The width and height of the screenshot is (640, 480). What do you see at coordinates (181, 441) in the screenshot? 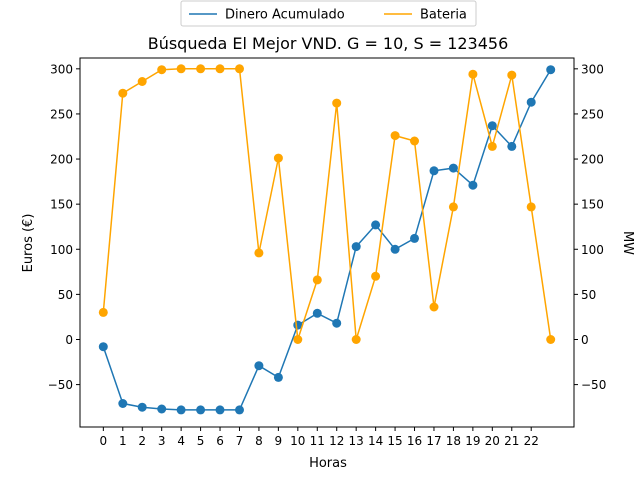
I see `x-tick-label: 4` at bounding box center [181, 441].